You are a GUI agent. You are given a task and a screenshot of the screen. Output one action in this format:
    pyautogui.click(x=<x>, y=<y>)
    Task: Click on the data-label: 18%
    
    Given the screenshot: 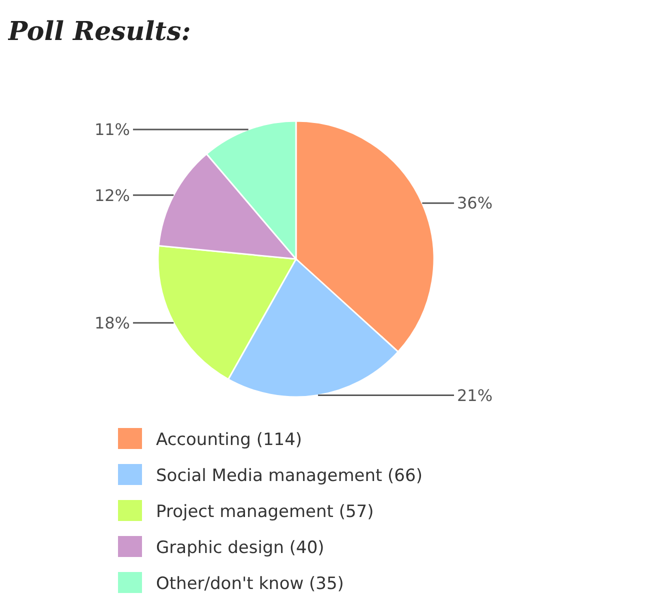 What is the action you would take?
    pyautogui.click(x=112, y=322)
    